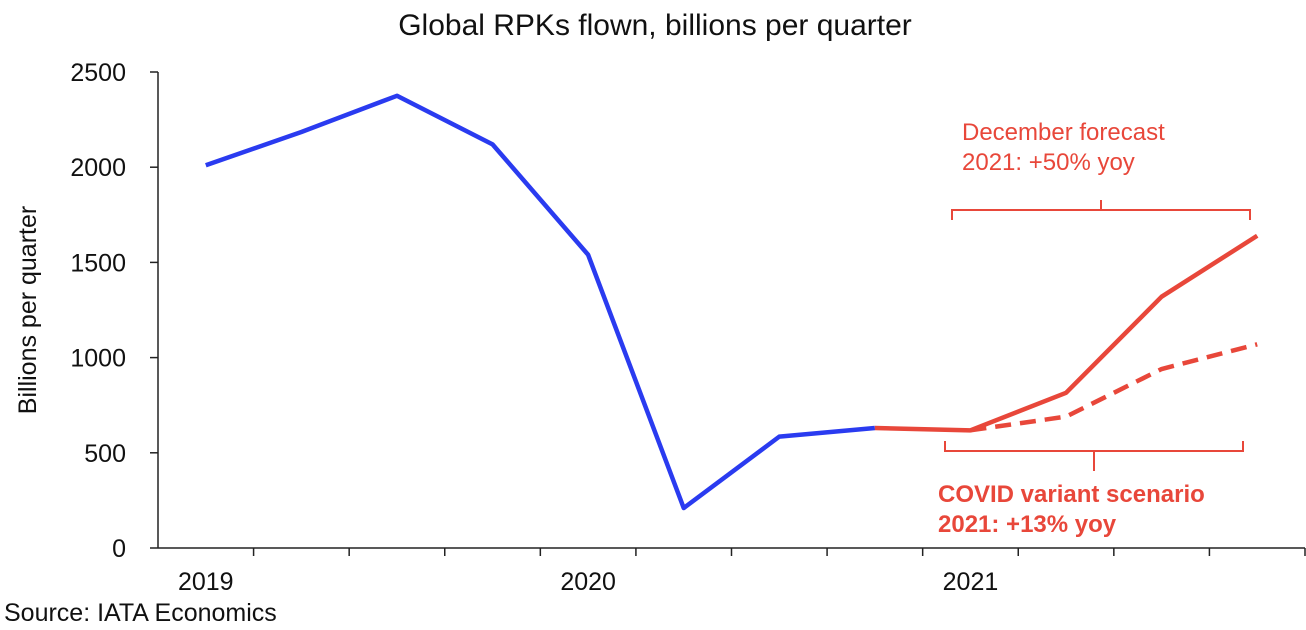 The image size is (1306, 630). I want to click on bracket-december-forecast, so click(1101, 210).